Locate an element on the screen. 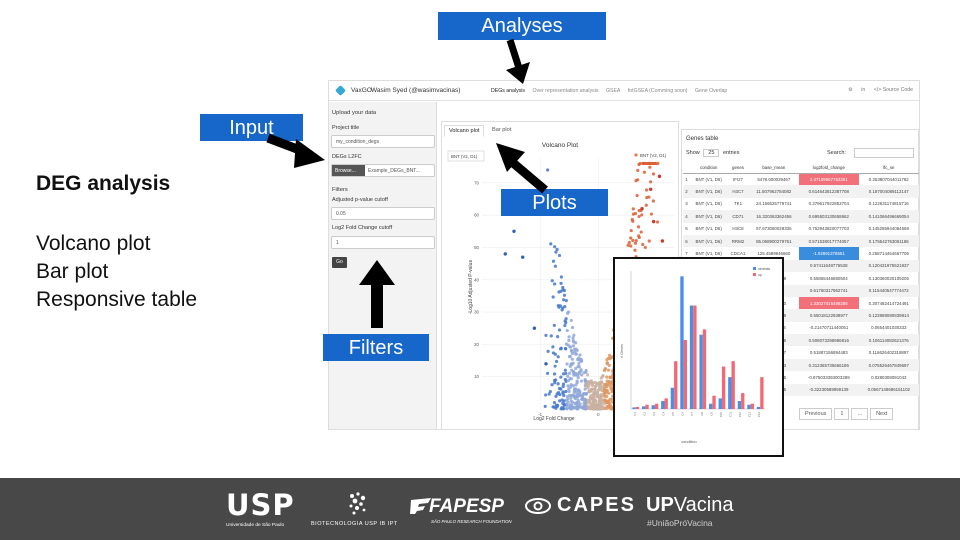 Image resolution: width=960 pixels, height=540 pixels. entries-select: 25 is located at coordinates (711, 153).